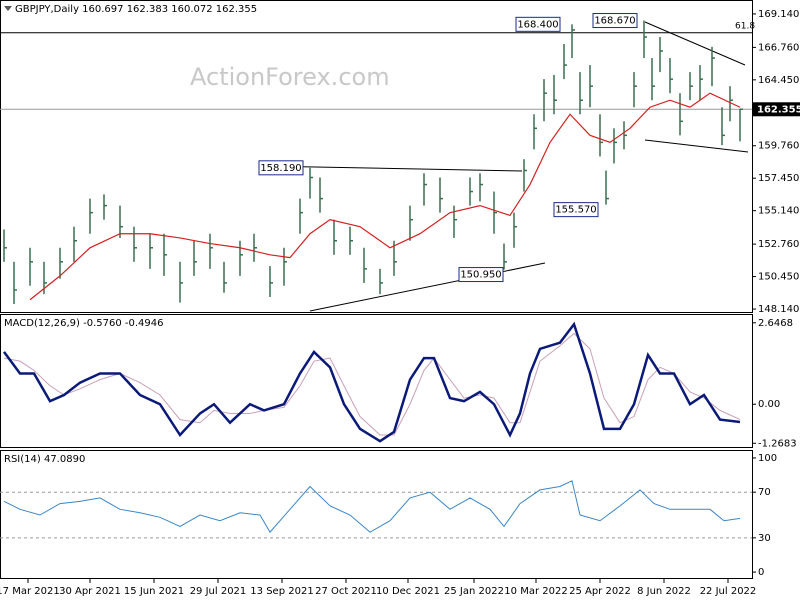  What do you see at coordinates (84, 323) in the screenshot?
I see `macd-title: MACD(12,26,9) -0.5760 -0.4946` at bounding box center [84, 323].